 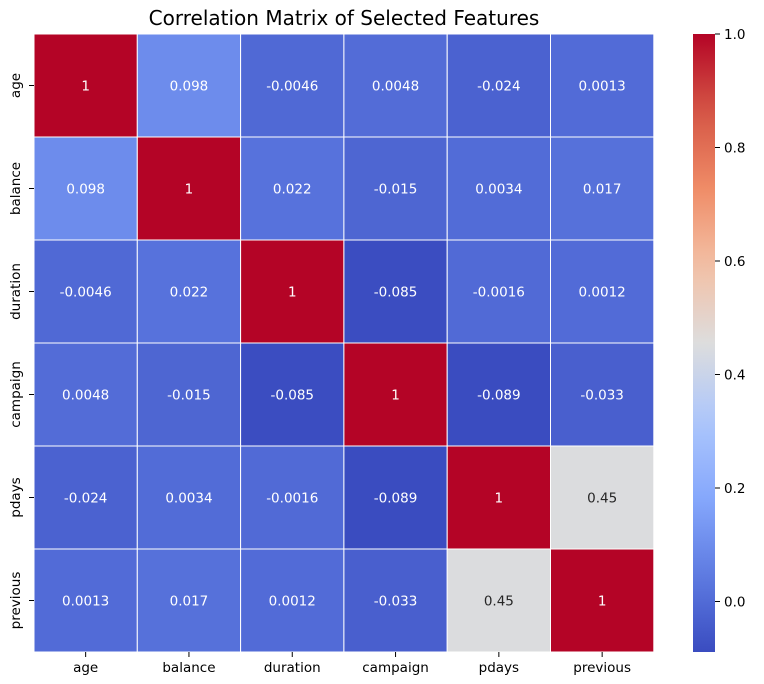 I want to click on colorbar-tick-label: 0.2, so click(x=734, y=489).